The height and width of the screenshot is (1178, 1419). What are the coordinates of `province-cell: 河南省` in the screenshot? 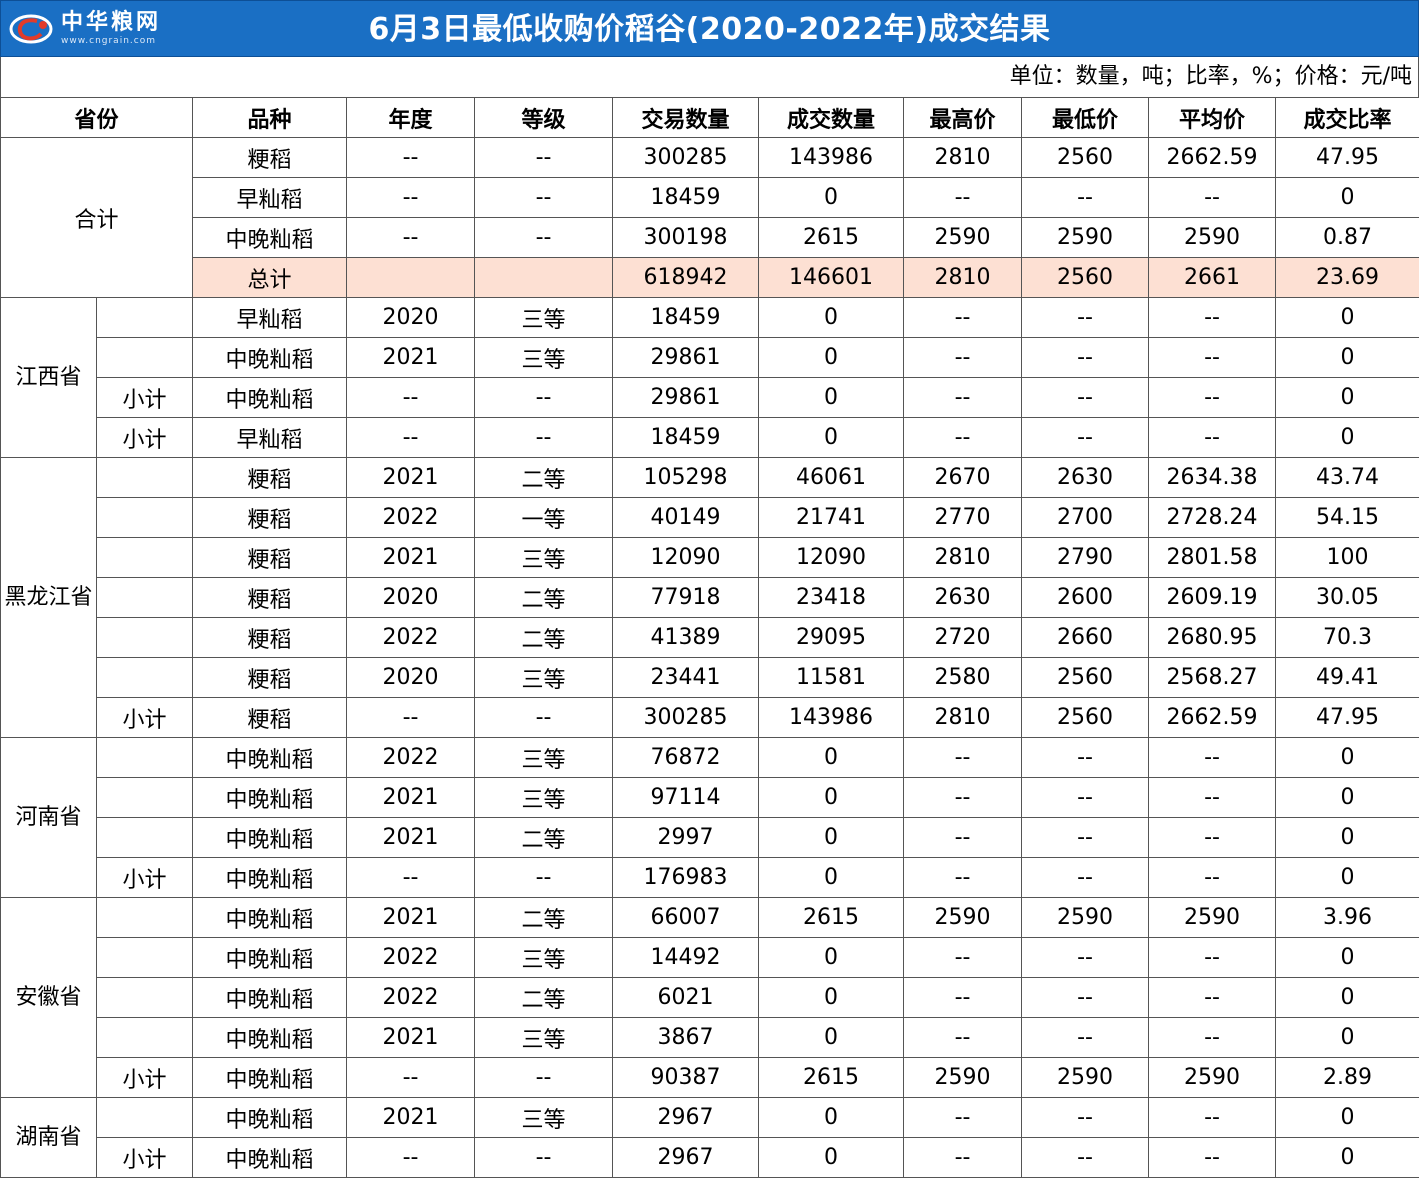 It's located at (48, 817).